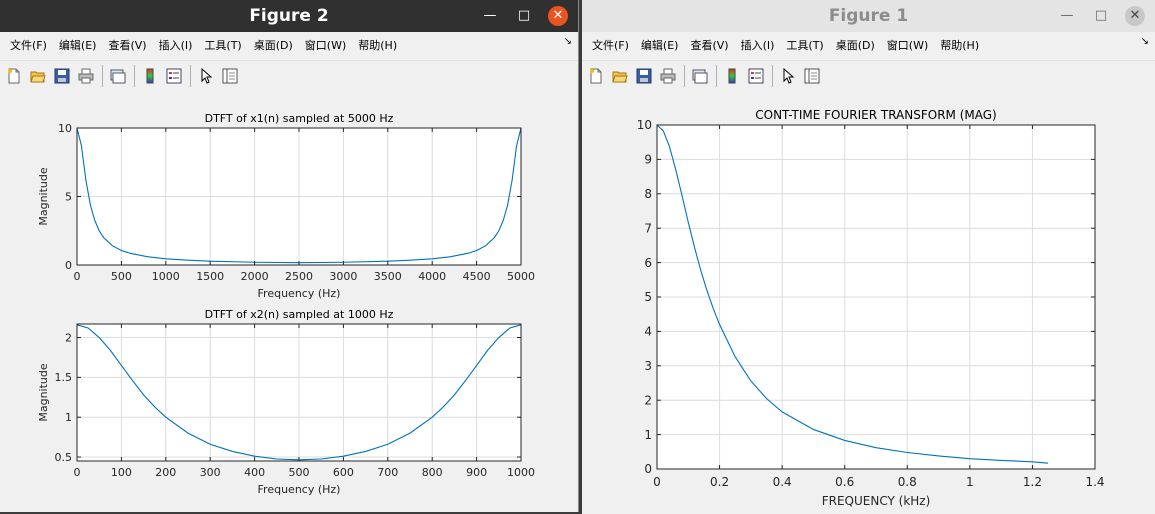 The width and height of the screenshot is (1155, 514). Describe the element at coordinates (254, 472) in the screenshot. I see `x-tick-label: 400` at that location.